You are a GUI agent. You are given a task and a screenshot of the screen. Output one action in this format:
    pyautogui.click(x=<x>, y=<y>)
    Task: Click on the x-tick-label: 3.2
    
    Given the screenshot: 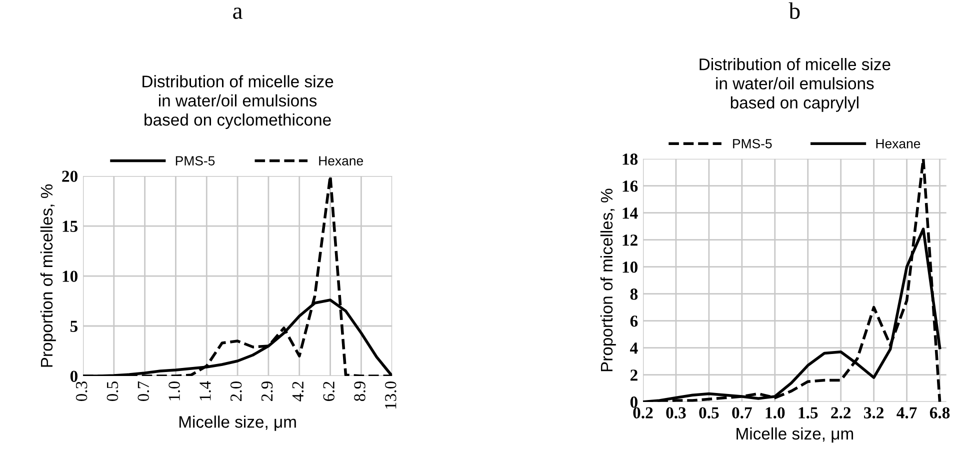 What is the action you would take?
    pyautogui.click(x=874, y=413)
    